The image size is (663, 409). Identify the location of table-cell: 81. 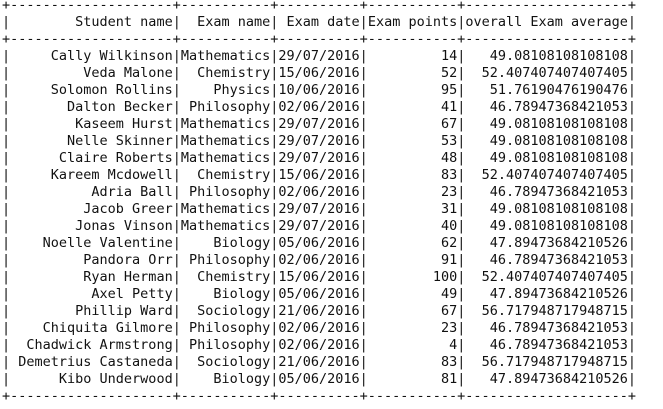
(412, 379).